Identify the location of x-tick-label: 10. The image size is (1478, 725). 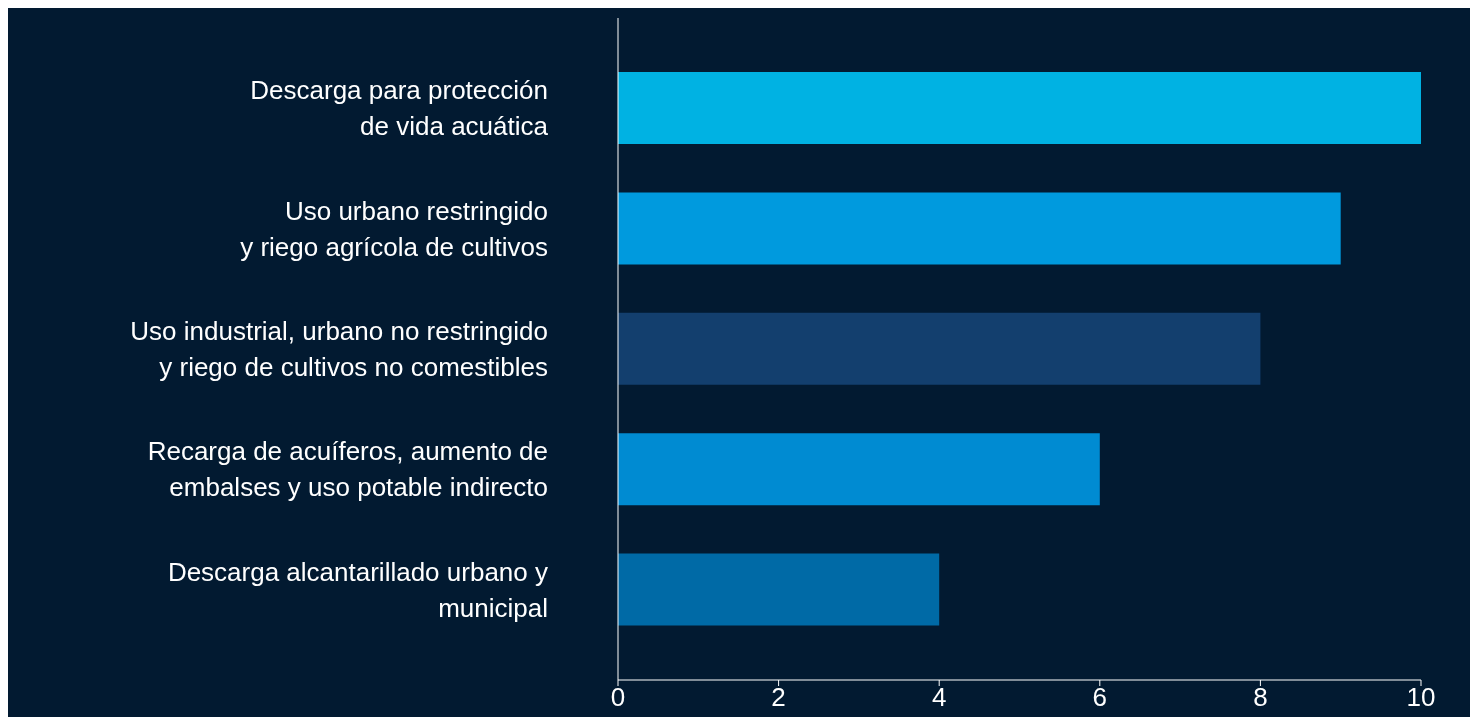
(1421, 697).